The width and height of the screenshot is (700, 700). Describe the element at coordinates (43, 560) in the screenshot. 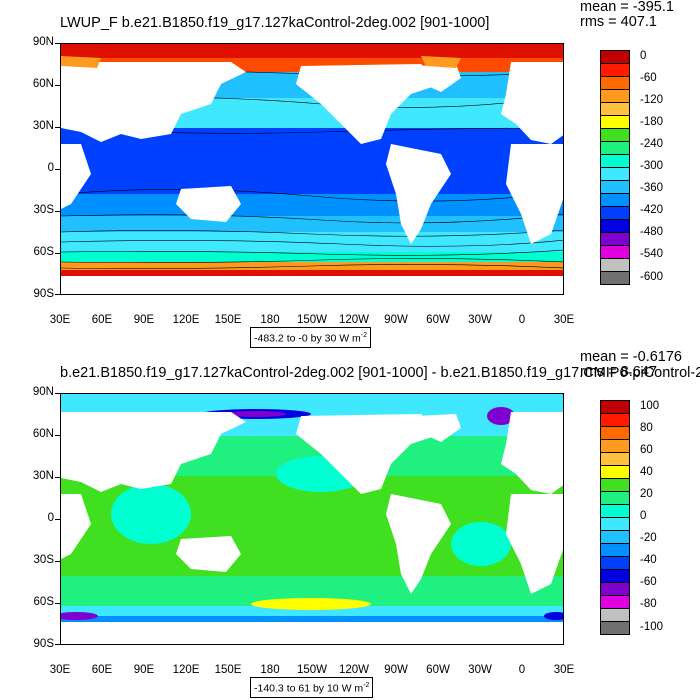

I see `bottom-lat-label: 30S` at that location.